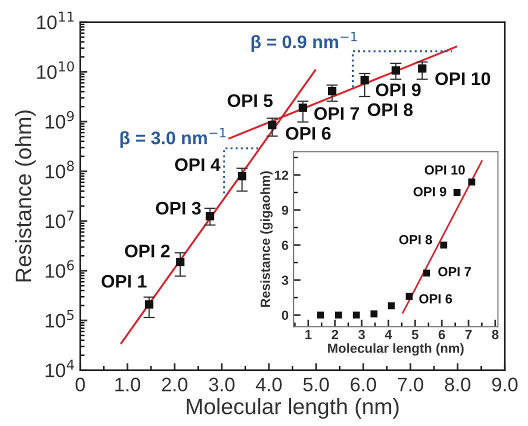  What do you see at coordinates (60, 319) in the screenshot?
I see `y-tick-label: 10$^{5}$` at bounding box center [60, 319].